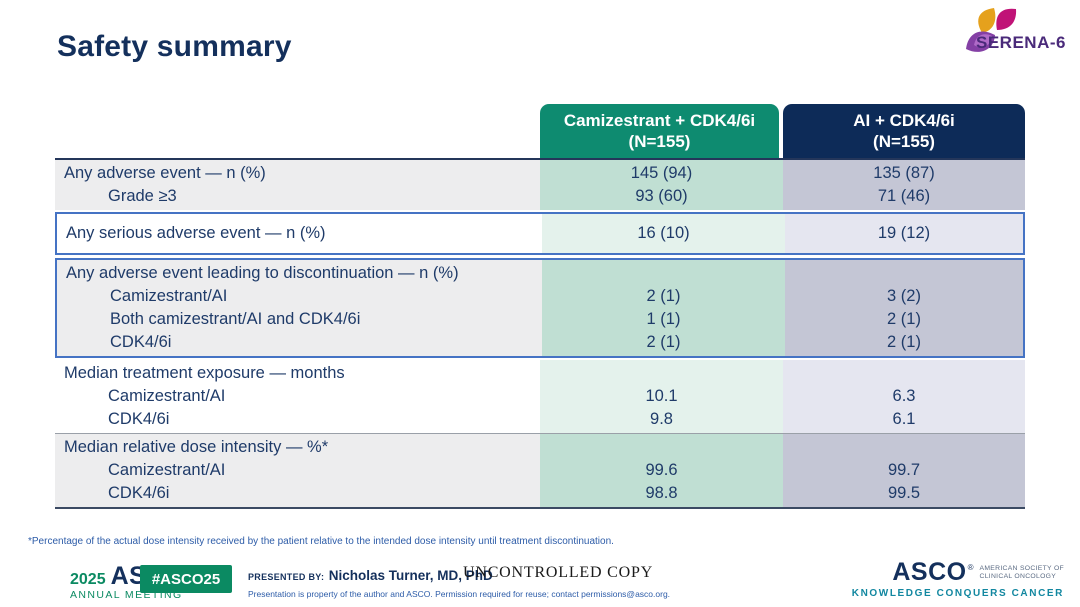 This screenshot has width=1080, height=607. I want to click on uncontrolled-copy-watermark: UNCONTROLLED COPY, so click(558, 572).